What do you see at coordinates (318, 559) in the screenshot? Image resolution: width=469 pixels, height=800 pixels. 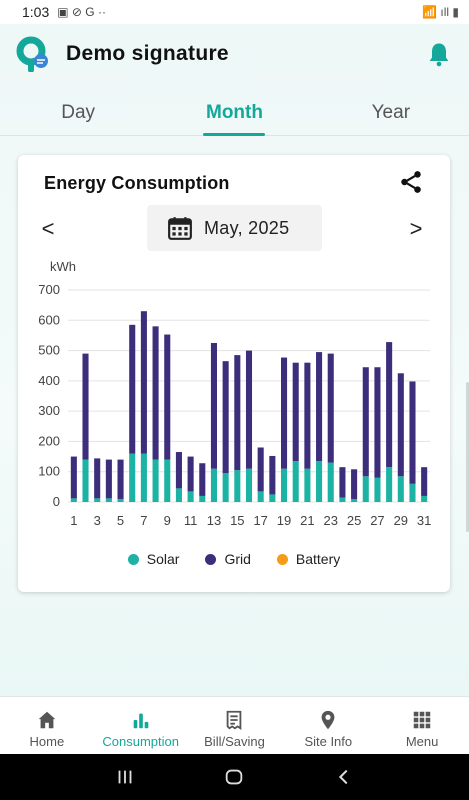 I see `legend-label-battery: Battery` at bounding box center [318, 559].